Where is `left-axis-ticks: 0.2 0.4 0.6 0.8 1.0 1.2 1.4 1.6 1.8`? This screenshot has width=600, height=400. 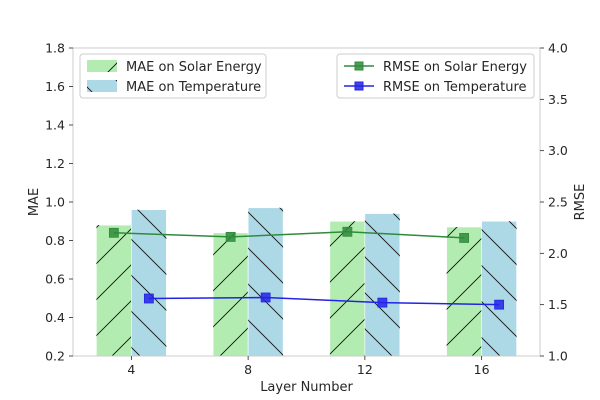
left-axis-ticks: 0.2 0.4 0.6 0.8 1.0 1.2 1.4 1.6 1.8 is located at coordinates (59, 202).